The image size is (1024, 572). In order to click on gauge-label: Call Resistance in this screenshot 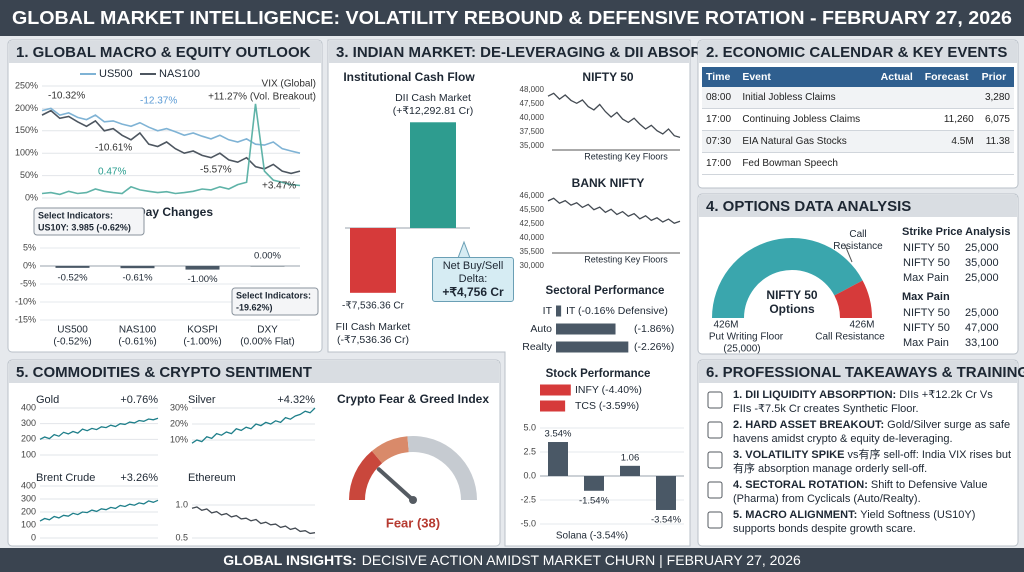, I will do `click(850, 337)`.